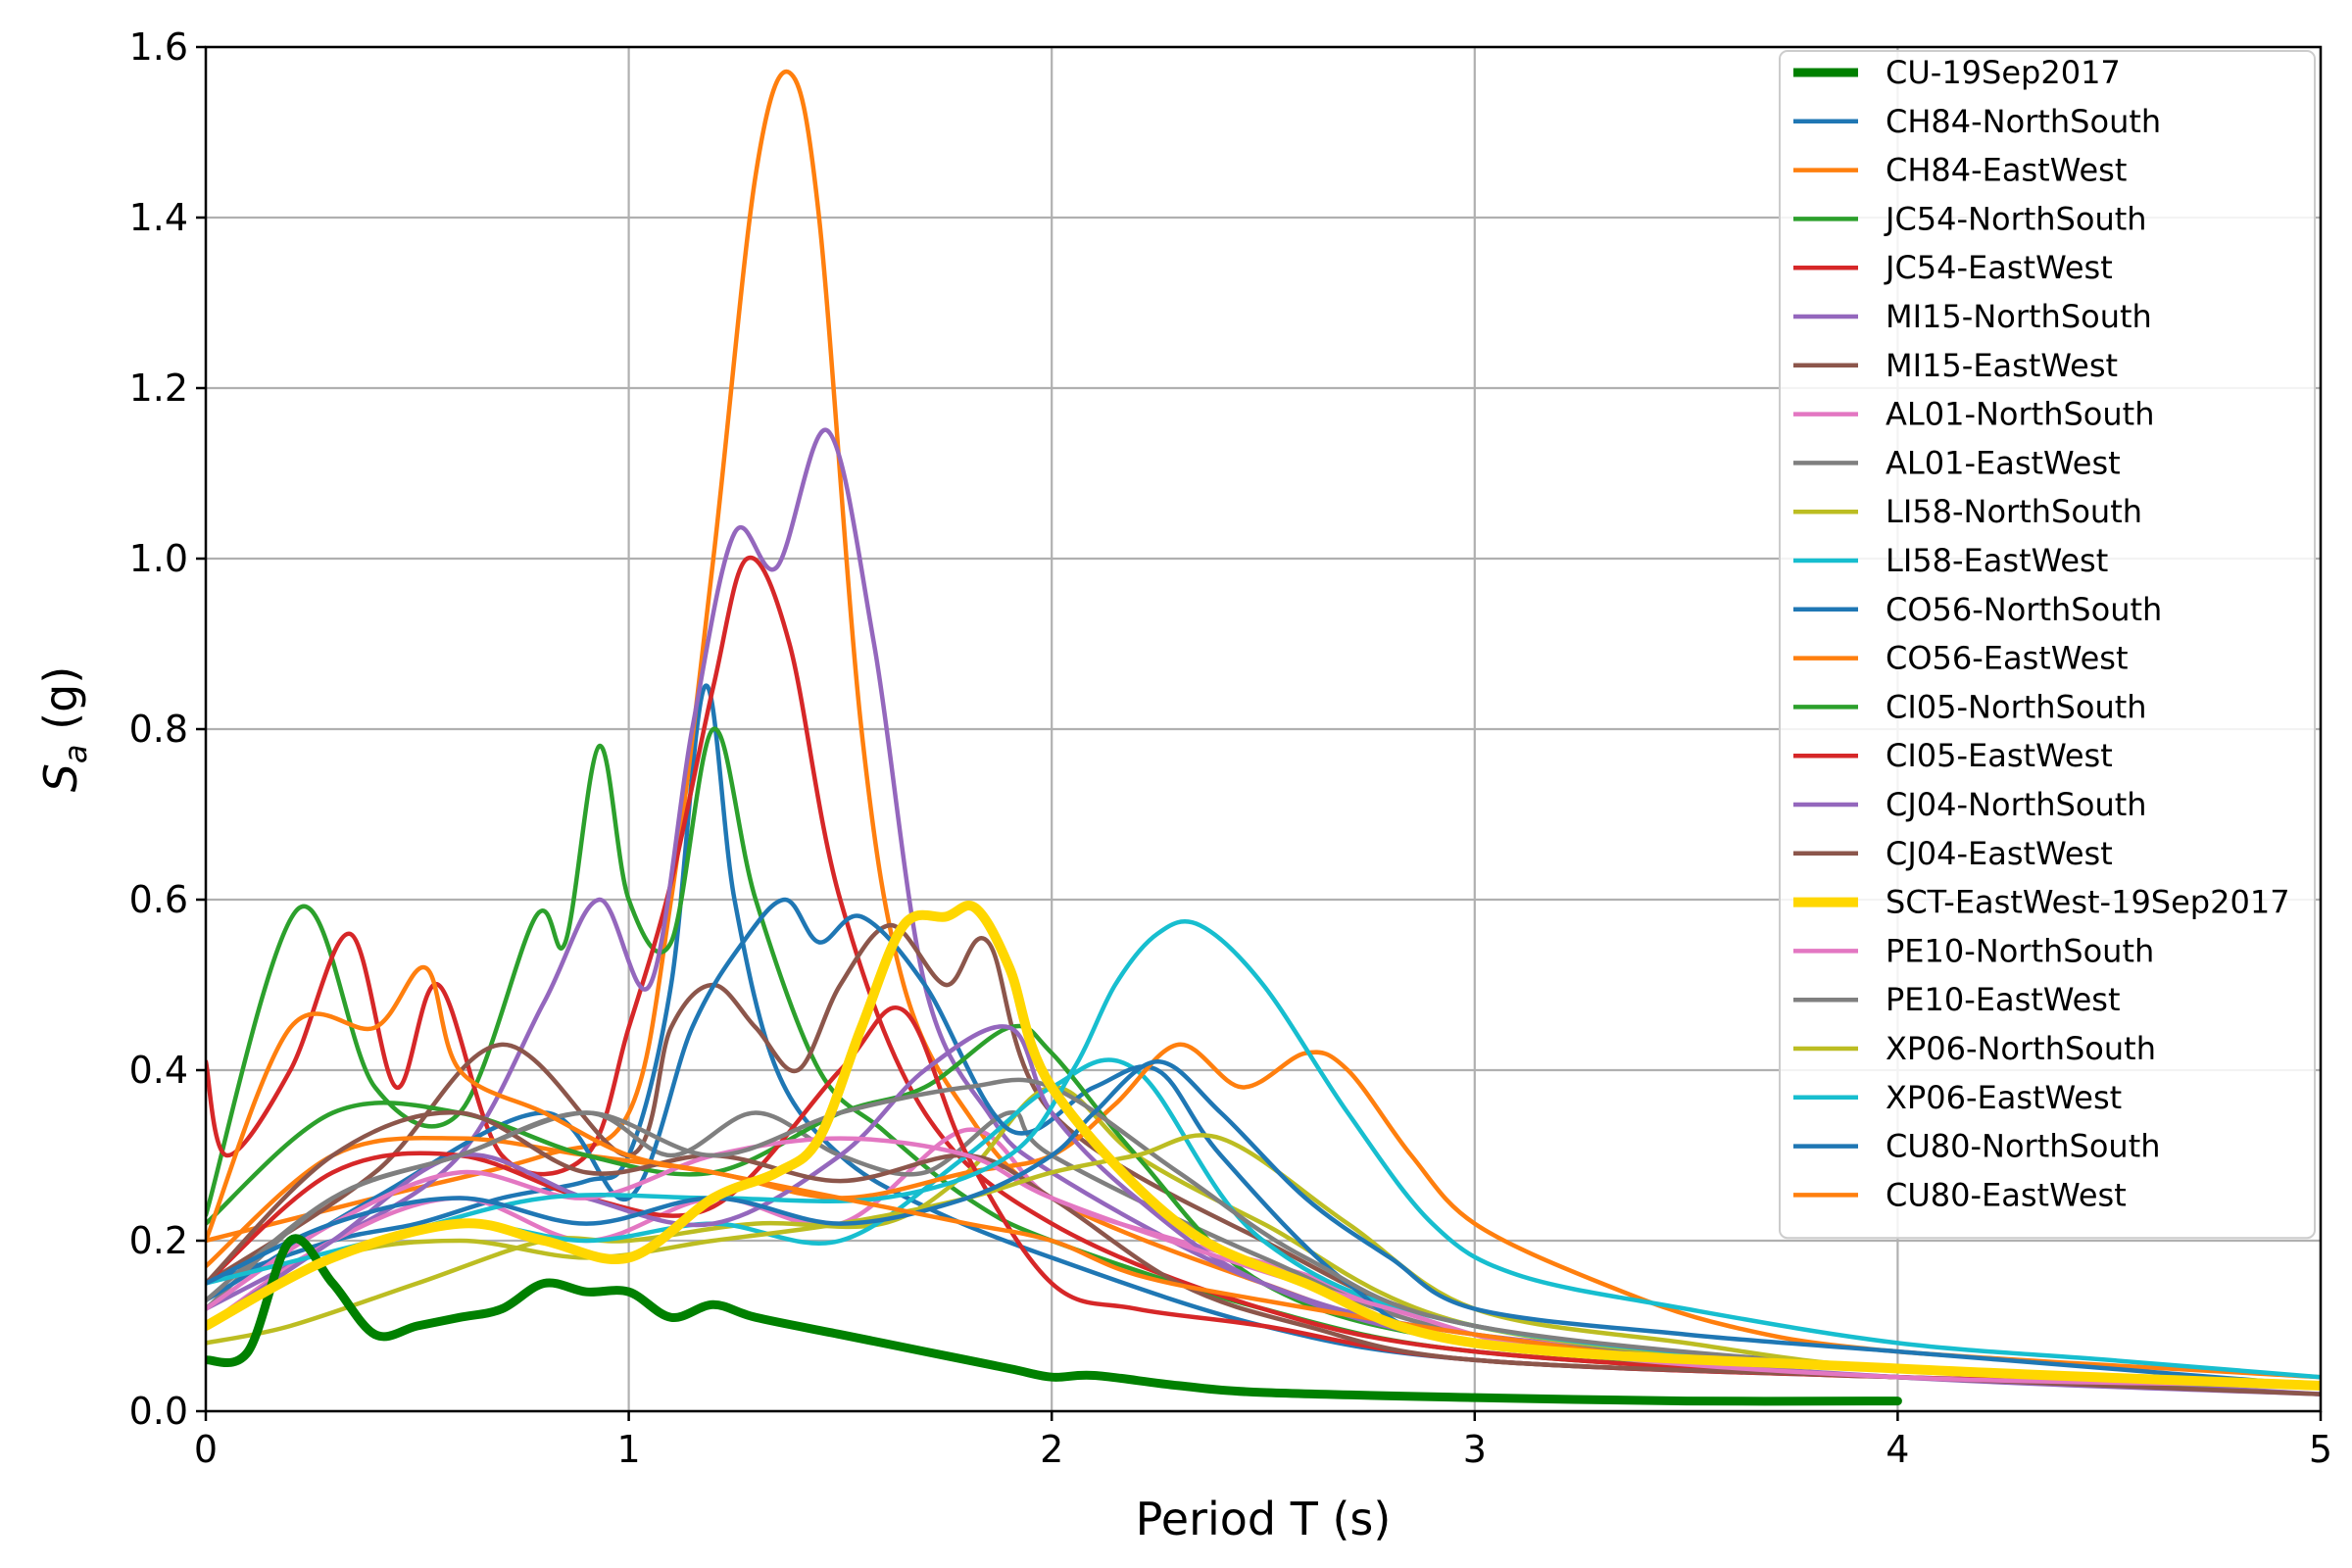 Image resolution: width=2352 pixels, height=1568 pixels. What do you see at coordinates (60, 777) in the screenshot?
I see `y-axis-label-main: S` at bounding box center [60, 777].